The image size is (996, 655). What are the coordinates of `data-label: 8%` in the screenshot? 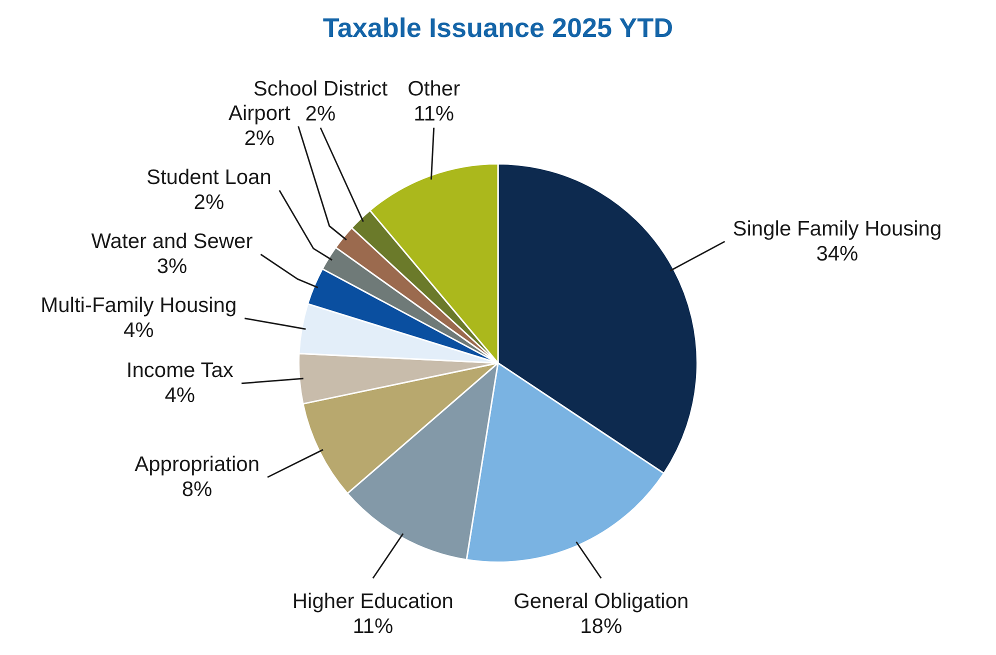 It's located at (197, 490).